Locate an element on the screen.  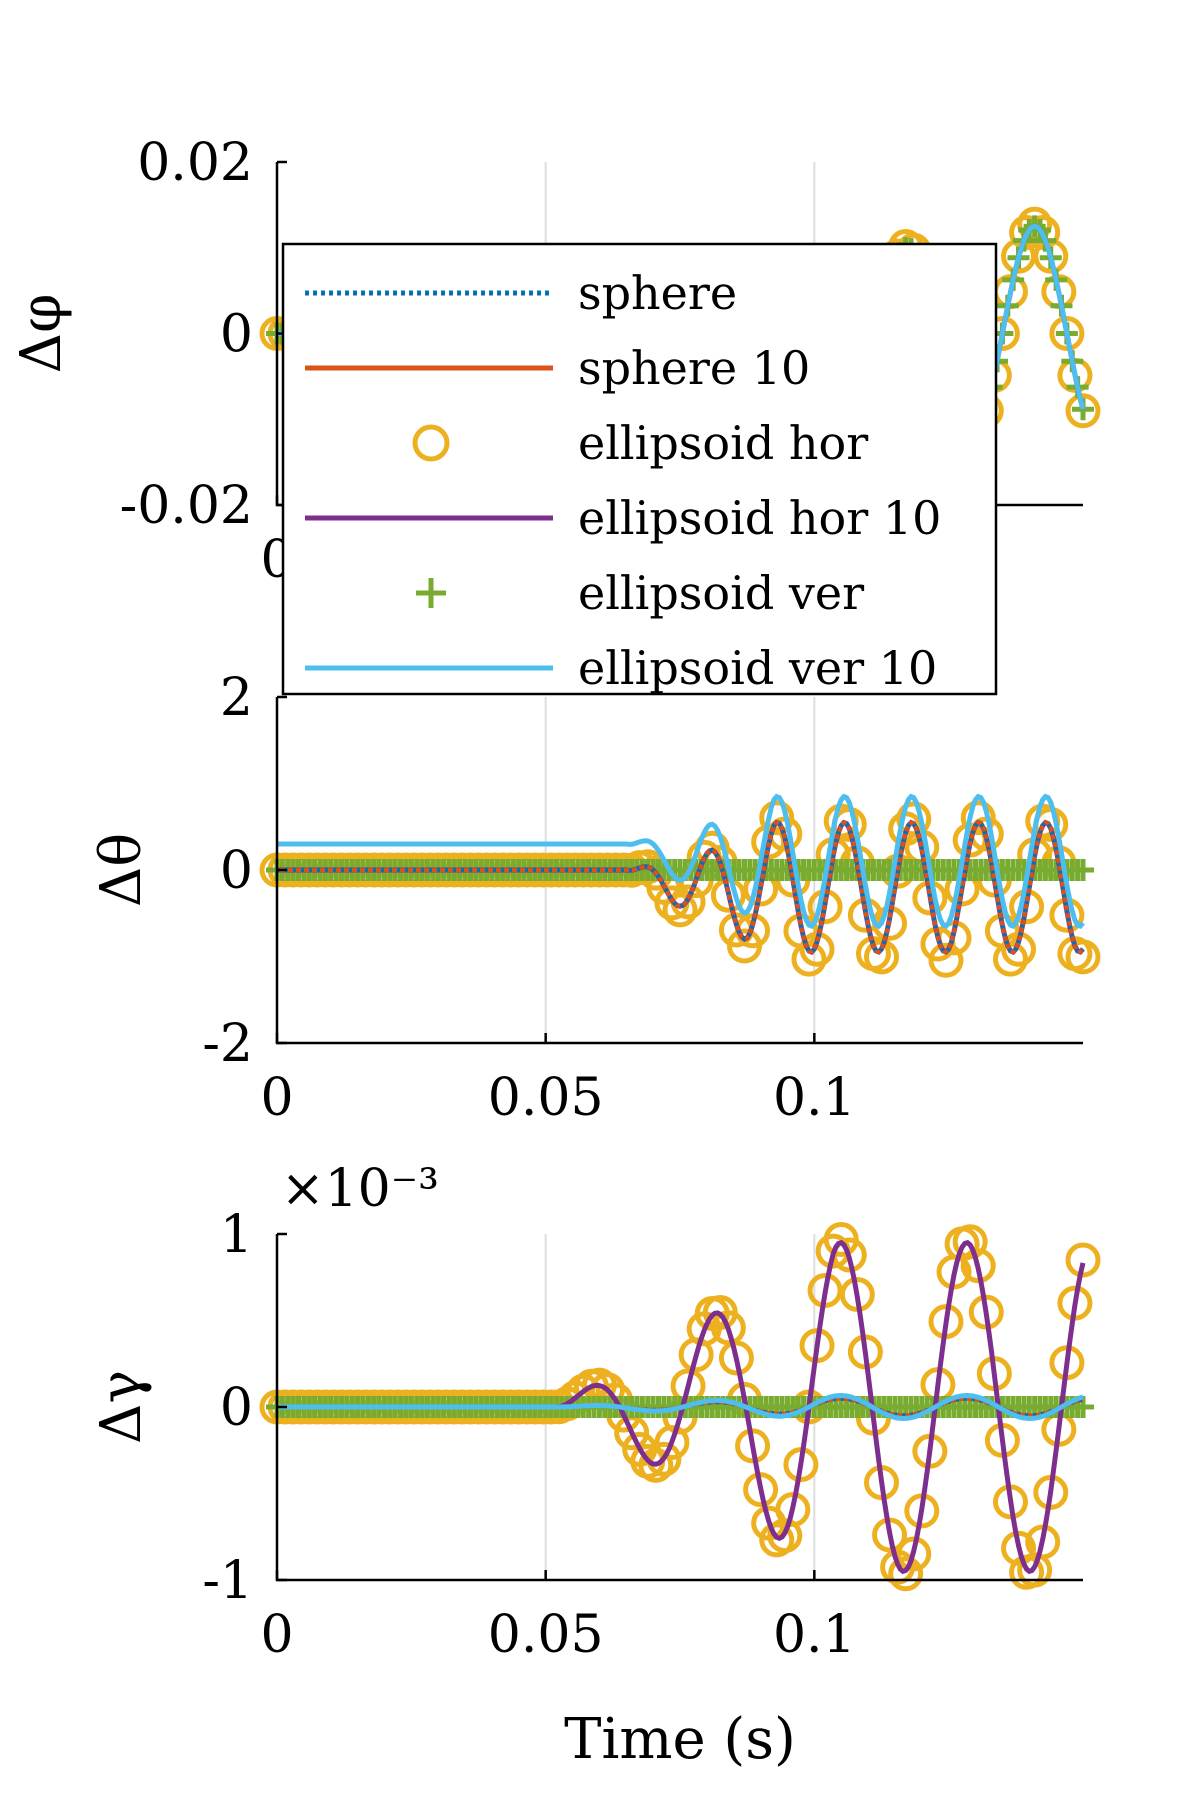
ytick-label: 0.02 is located at coordinates (195, 163).